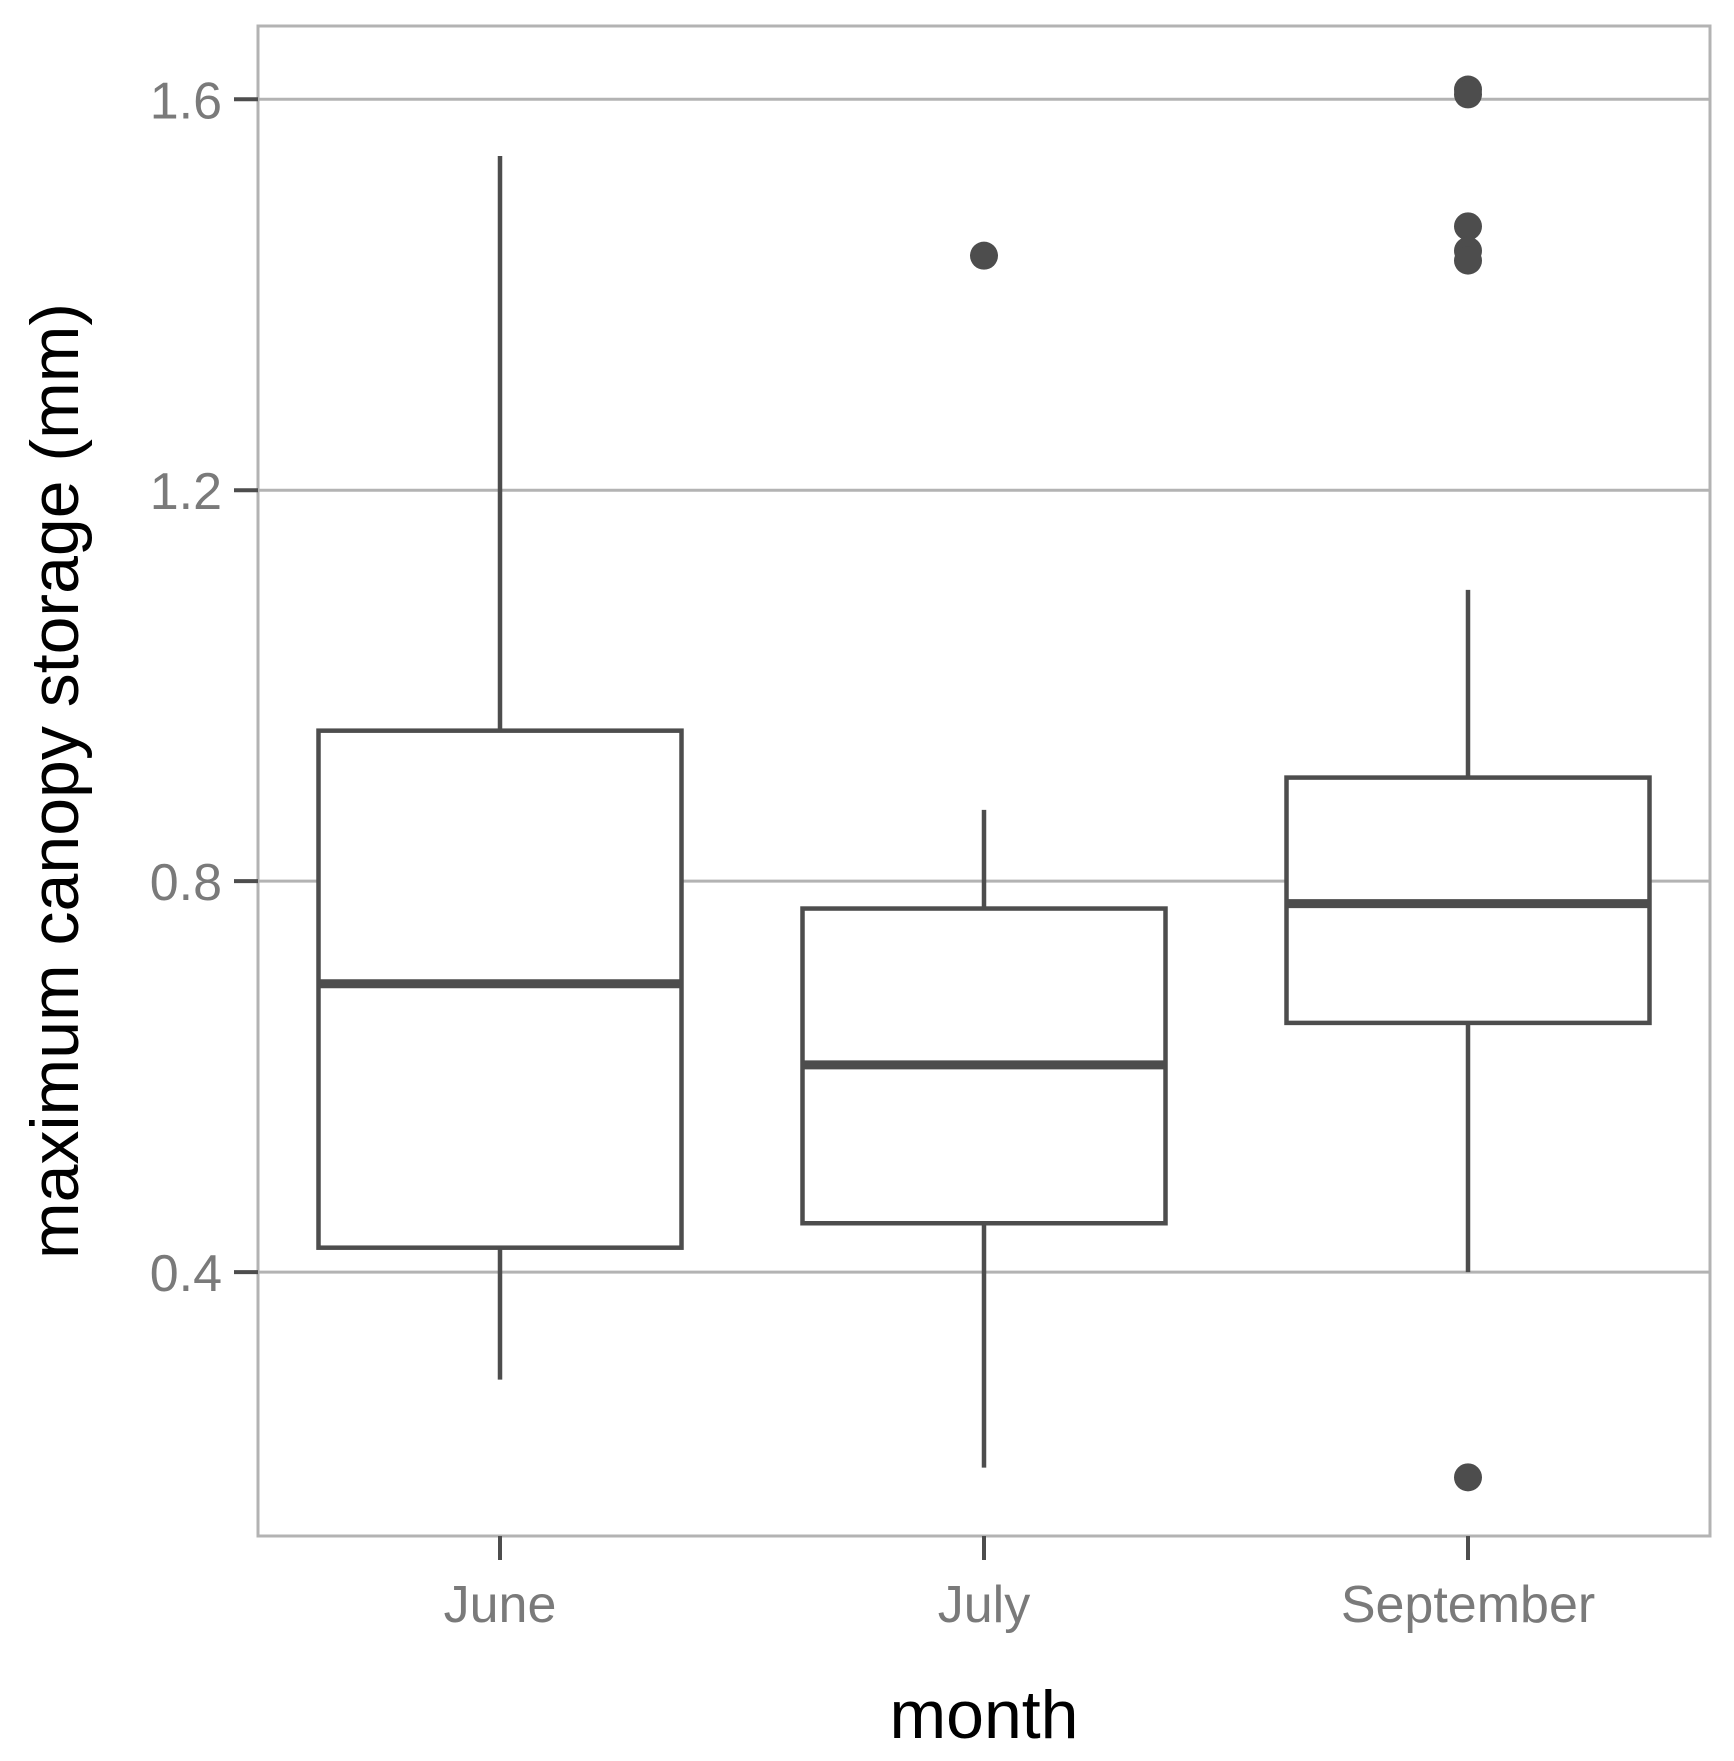  What do you see at coordinates (984, 854) in the screenshot?
I see `box-july` at bounding box center [984, 854].